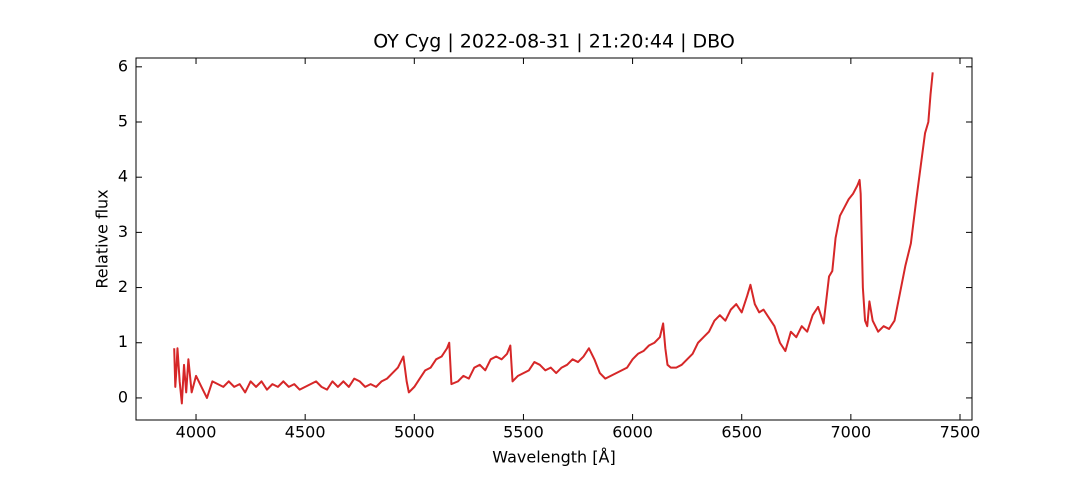  What do you see at coordinates (741, 432) in the screenshot?
I see `x-tick-label: 6500` at bounding box center [741, 432].